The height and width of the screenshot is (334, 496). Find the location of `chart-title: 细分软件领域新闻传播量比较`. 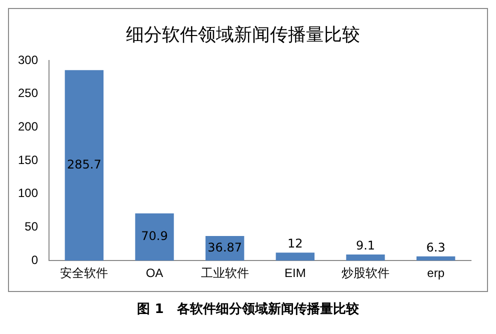

chart-title: 细分软件领域新闻传播量比较 is located at coordinates (243, 35).